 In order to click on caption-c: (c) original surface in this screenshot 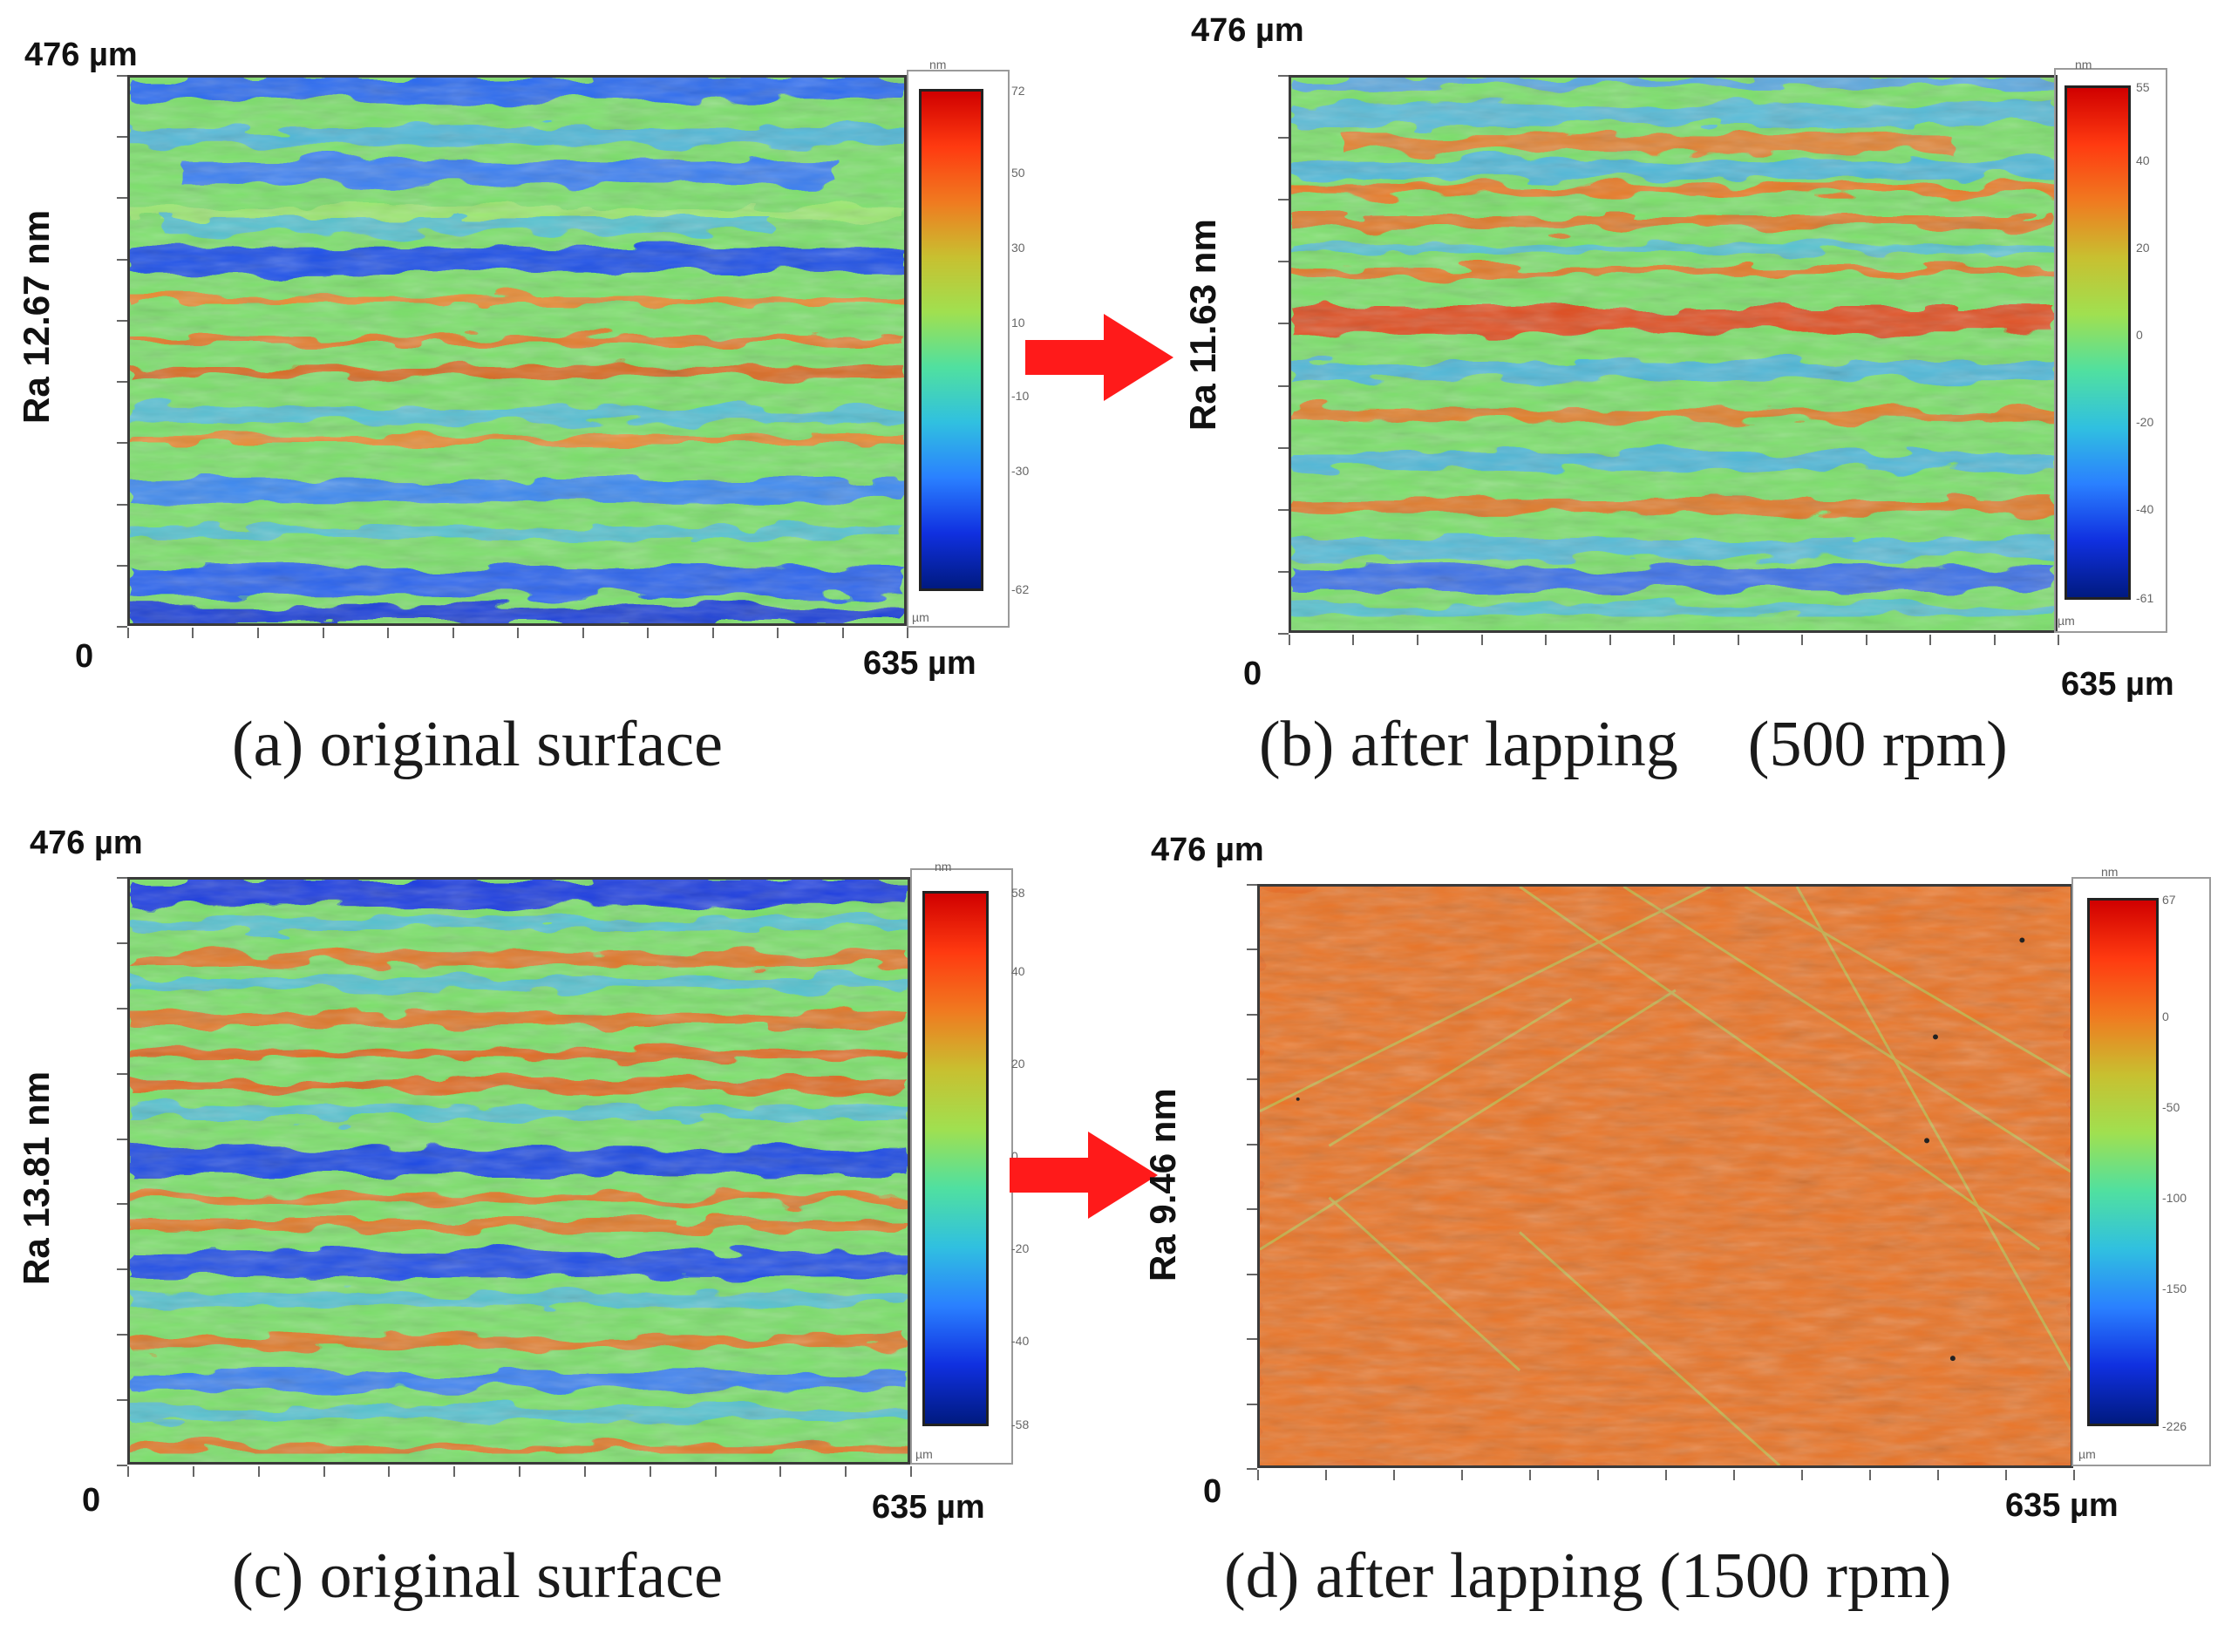, I will do `click(477, 1576)`.